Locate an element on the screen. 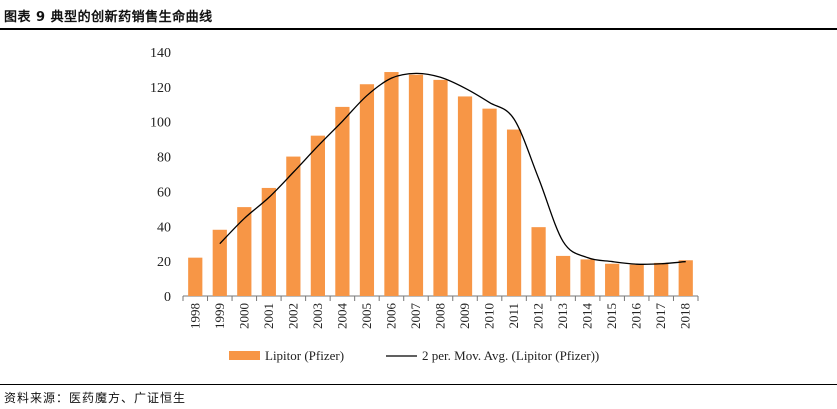  legend-swatch-bar is located at coordinates (244, 355).